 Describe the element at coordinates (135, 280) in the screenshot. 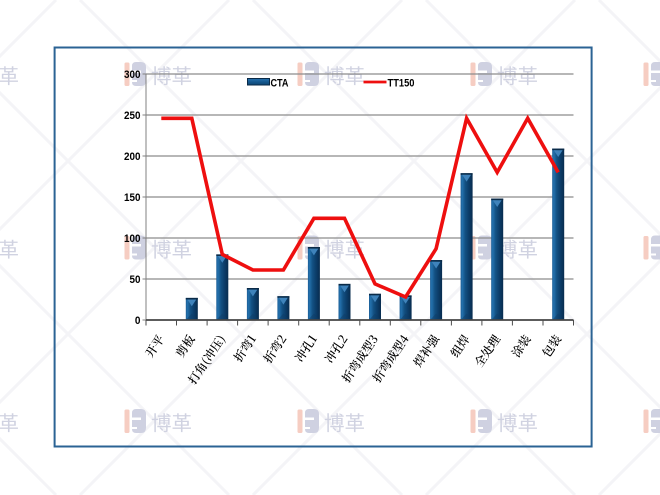

I see `svg-text: 50` at that location.